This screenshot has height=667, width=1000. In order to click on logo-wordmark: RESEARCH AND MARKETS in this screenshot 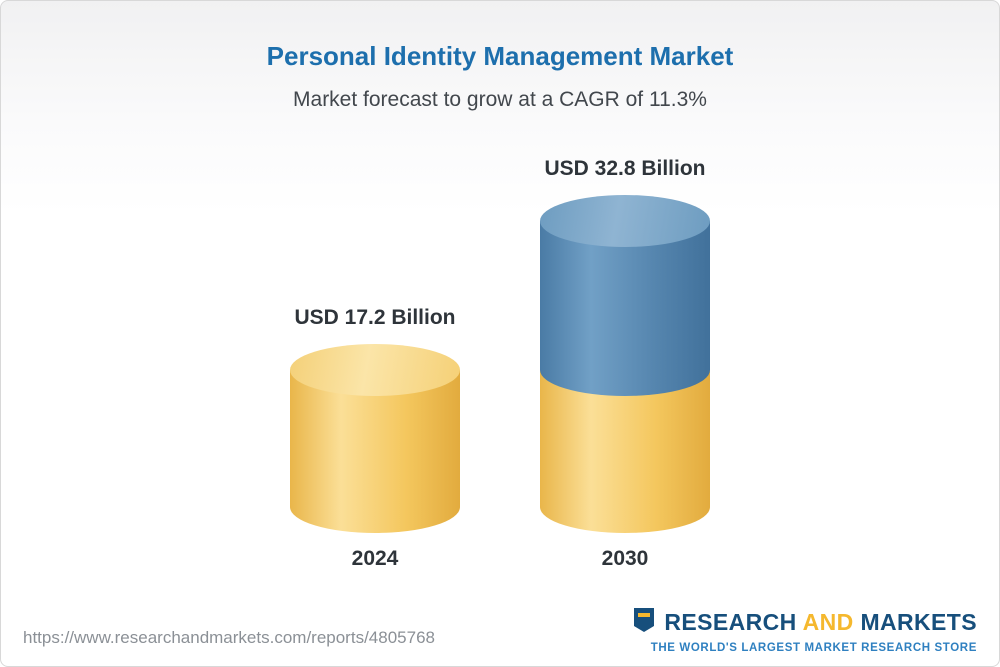, I will do `click(820, 622)`.